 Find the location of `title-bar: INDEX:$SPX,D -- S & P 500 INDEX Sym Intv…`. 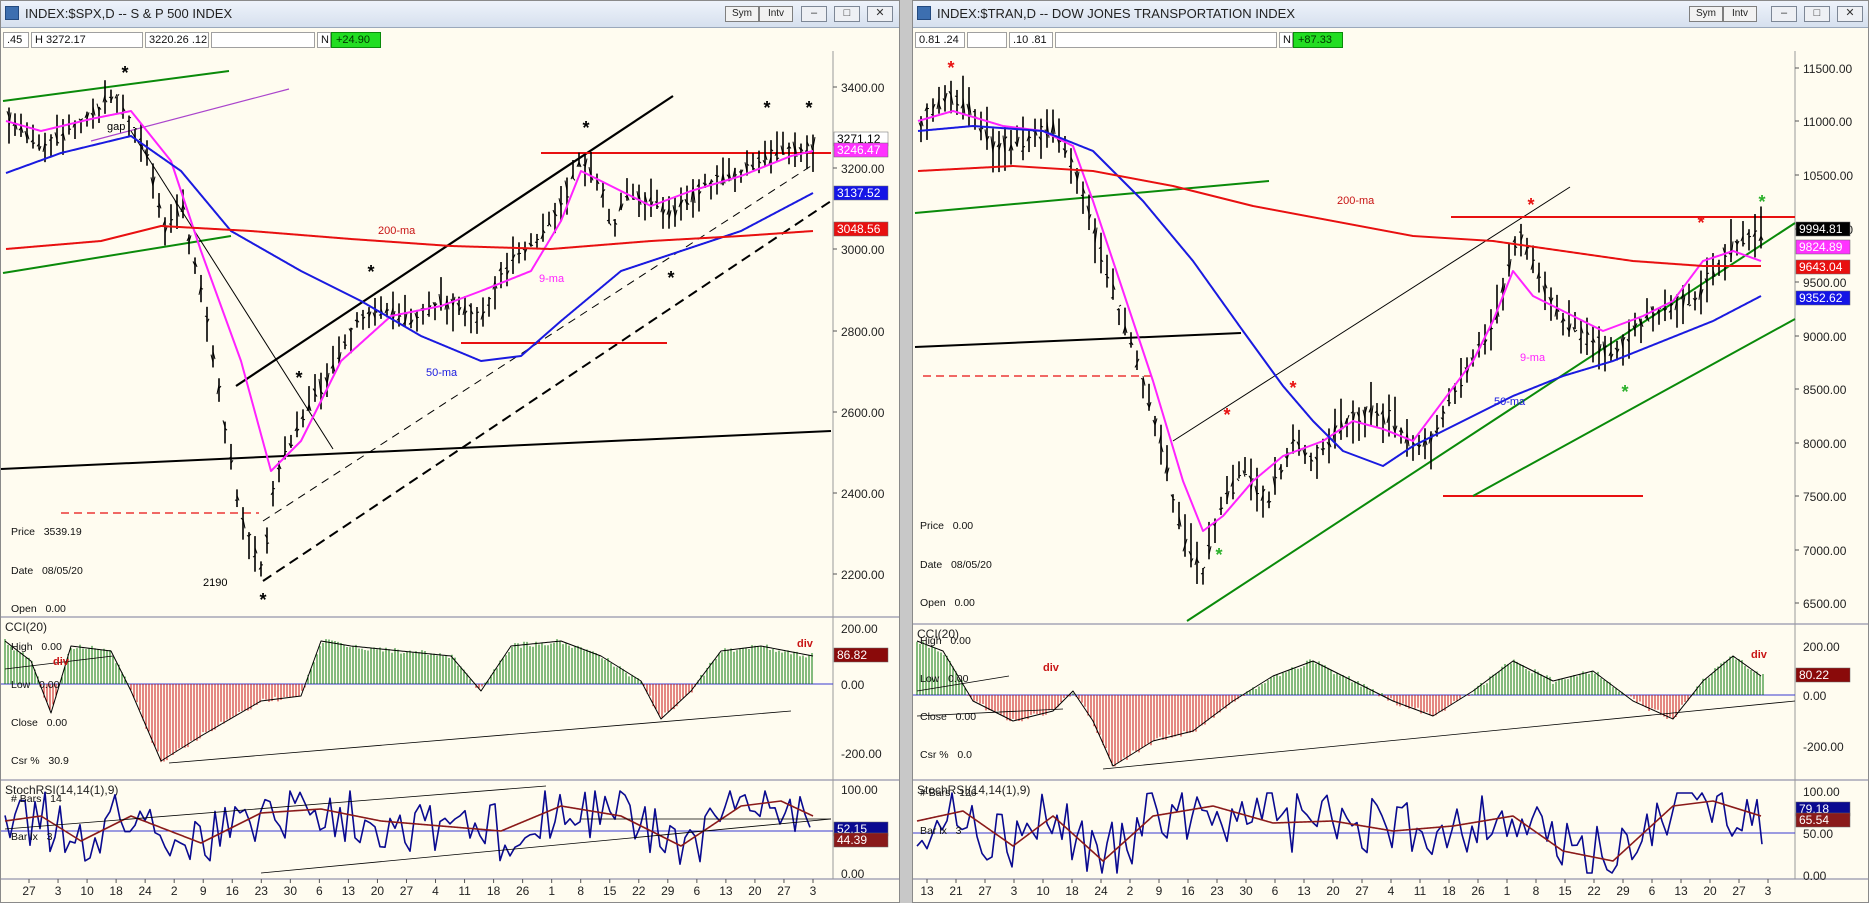

title-bar: INDEX:$SPX,D -- S & P 500 INDEX Sym Intv… is located at coordinates (450, 14).